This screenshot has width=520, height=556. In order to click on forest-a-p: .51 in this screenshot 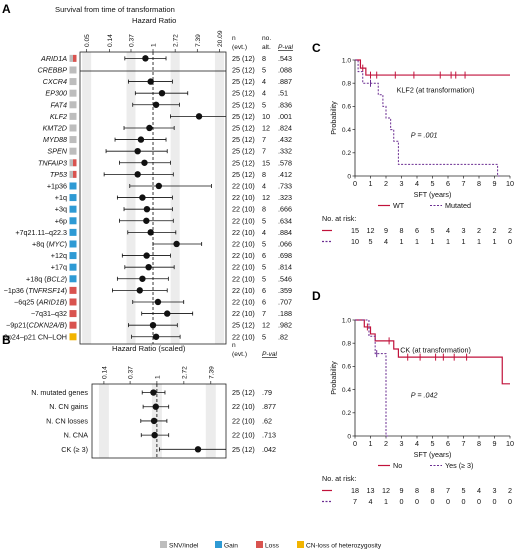, I will do `click(283, 93)`.